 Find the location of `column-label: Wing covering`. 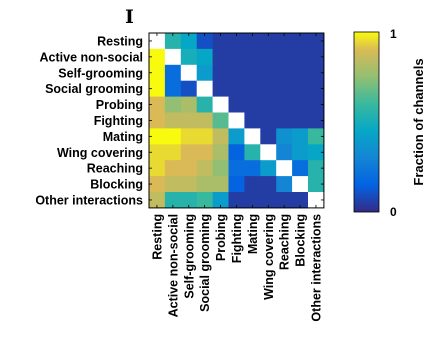

column-label: Wing covering is located at coordinates (269, 257).